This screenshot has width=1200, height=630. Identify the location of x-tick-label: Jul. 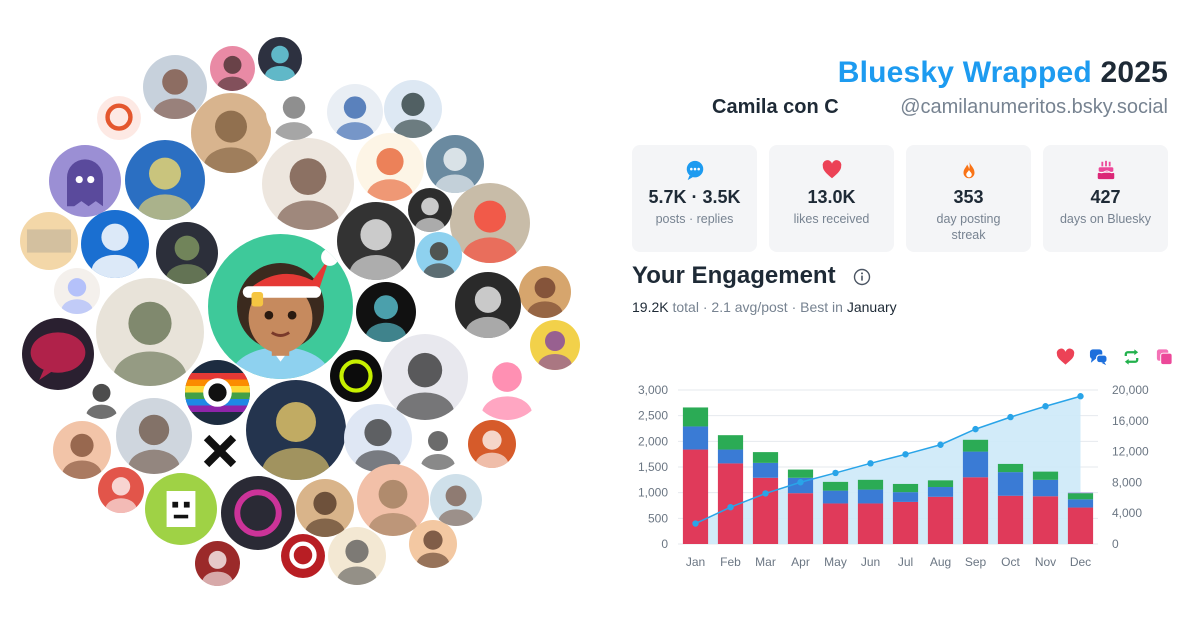
(905, 562).